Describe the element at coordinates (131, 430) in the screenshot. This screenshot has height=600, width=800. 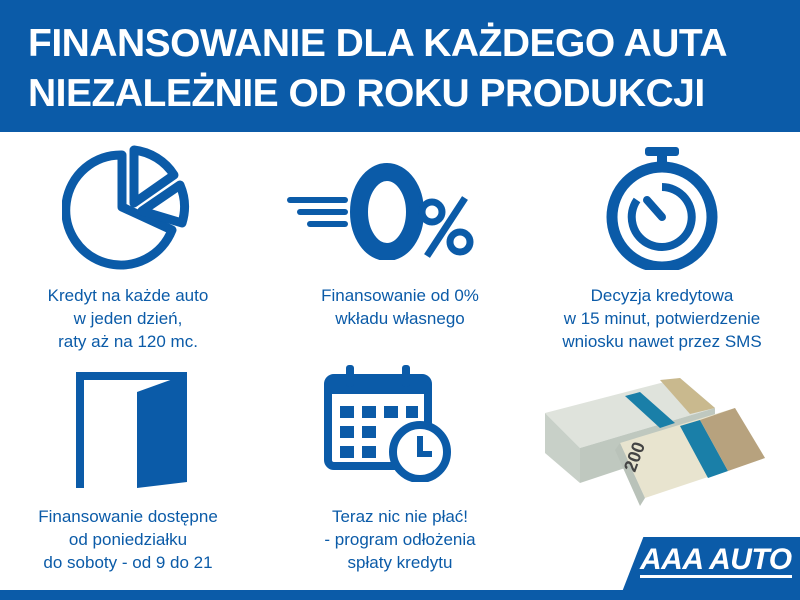
I see `open-door-icon` at that location.